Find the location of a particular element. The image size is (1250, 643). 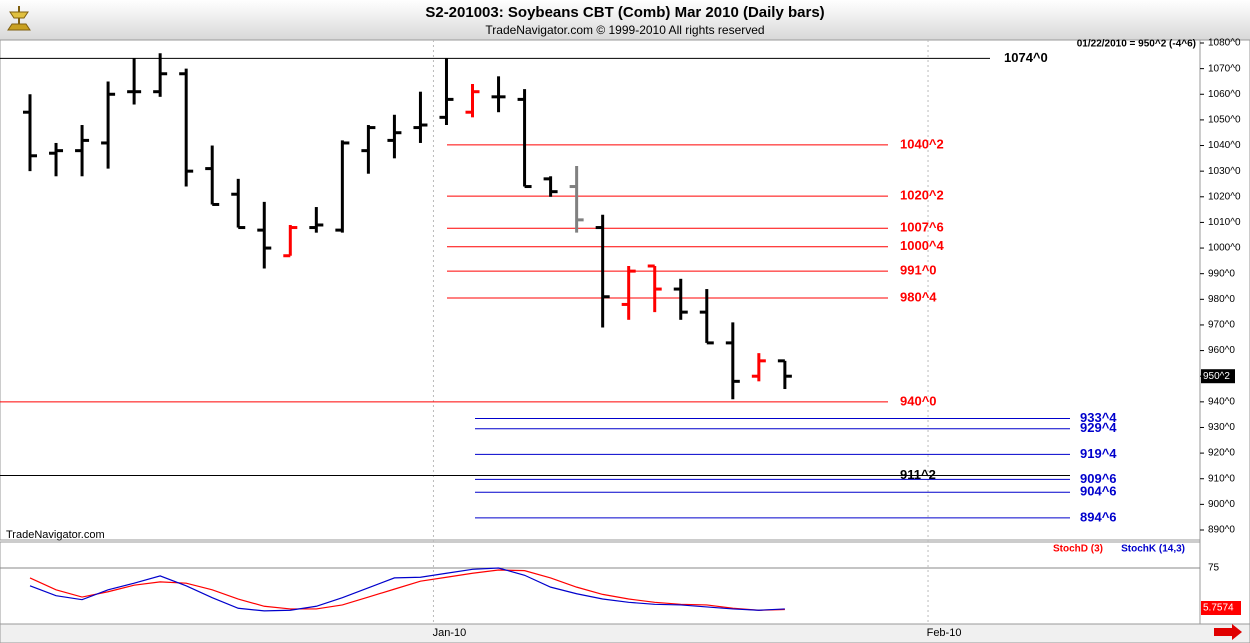

y-tick-label: 970^0 is located at coordinates (1221, 325).